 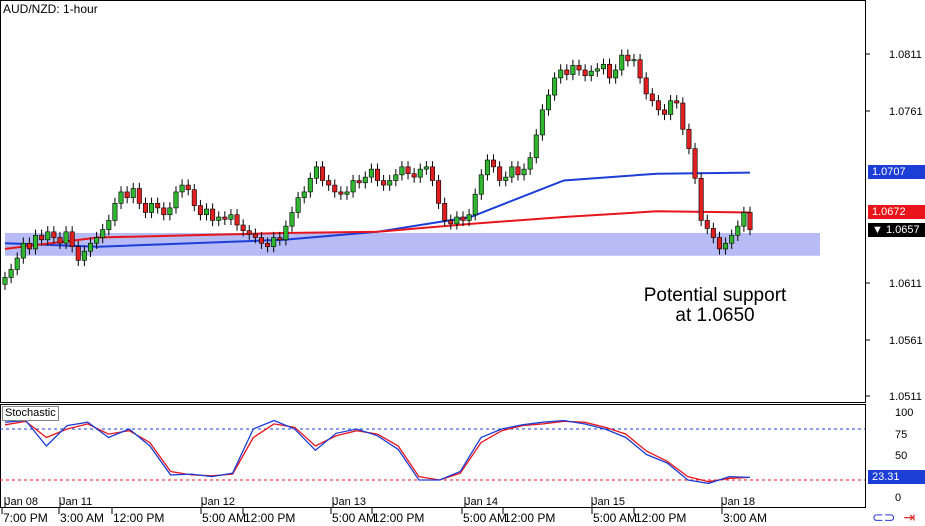 I want to click on bottom-icons: ⊂⊃ ⇥, so click(x=893, y=517).